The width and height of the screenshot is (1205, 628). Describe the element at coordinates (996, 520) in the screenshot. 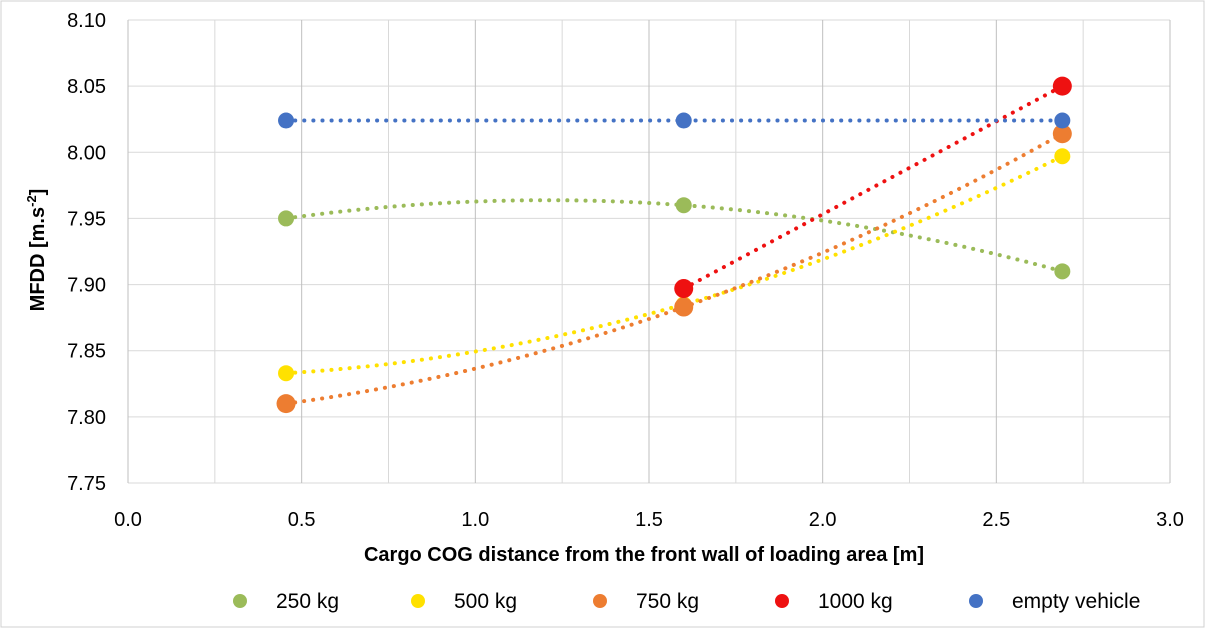

I see `x-tick-label: 2.5` at that location.